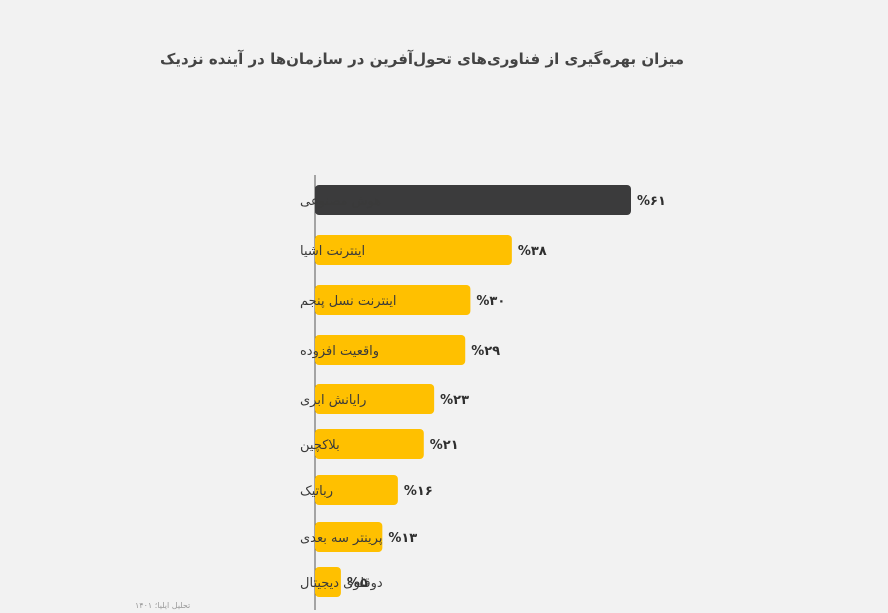 The height and width of the screenshot is (613, 888). Describe the element at coordinates (316, 491) in the screenshot. I see `category-label-7: رباتیک` at that location.